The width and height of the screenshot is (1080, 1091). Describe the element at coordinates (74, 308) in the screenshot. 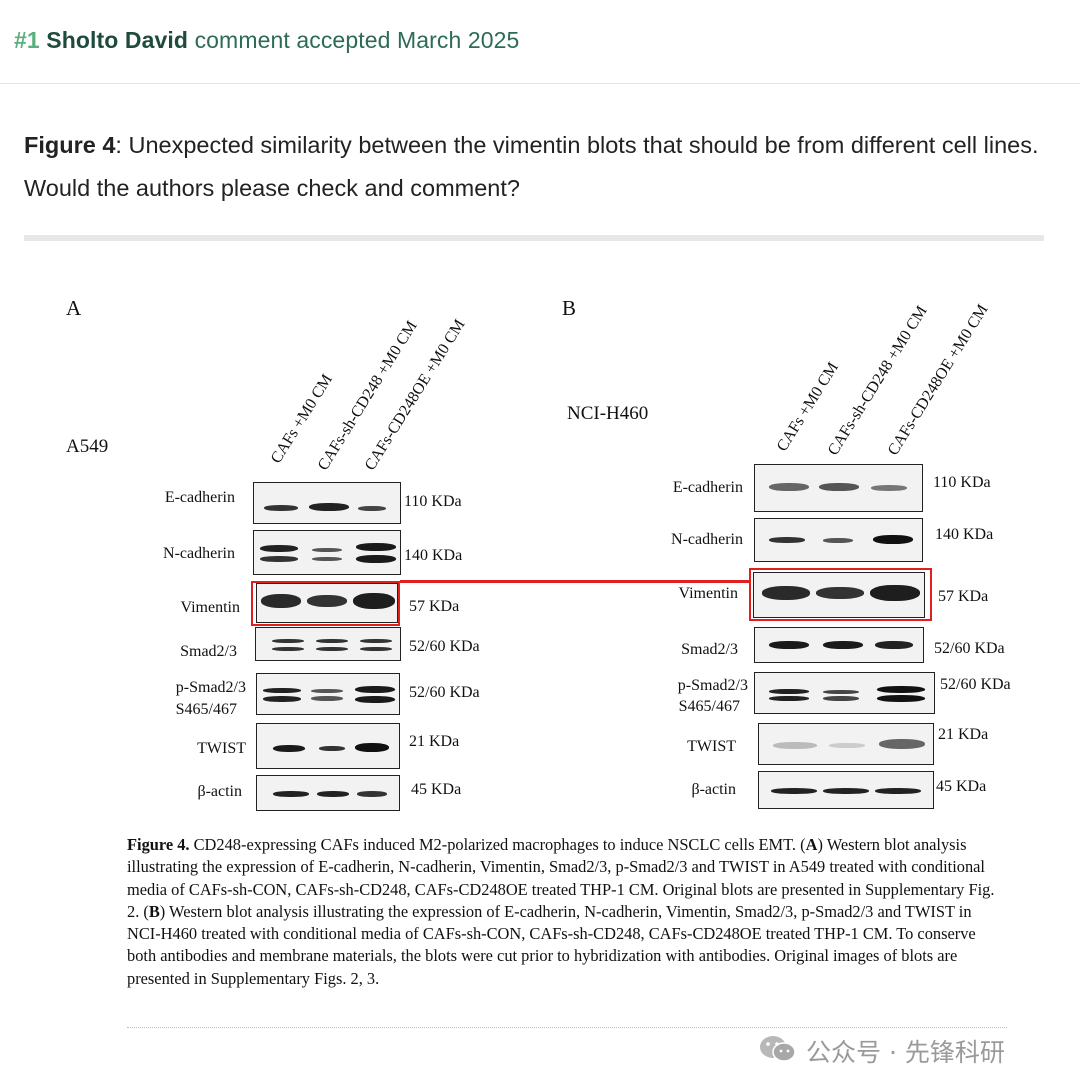

I see `panel-a-letter: A` at that location.